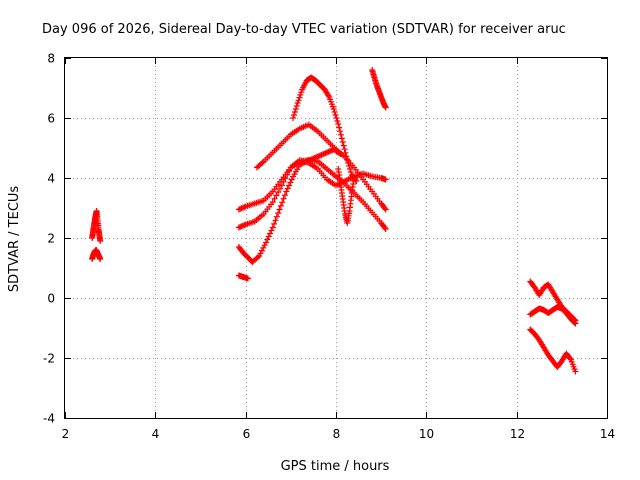 Image resolution: width=640 pixels, height=480 pixels. I want to click on y-axis-label: SDTVAR / TECUs, so click(14, 239).